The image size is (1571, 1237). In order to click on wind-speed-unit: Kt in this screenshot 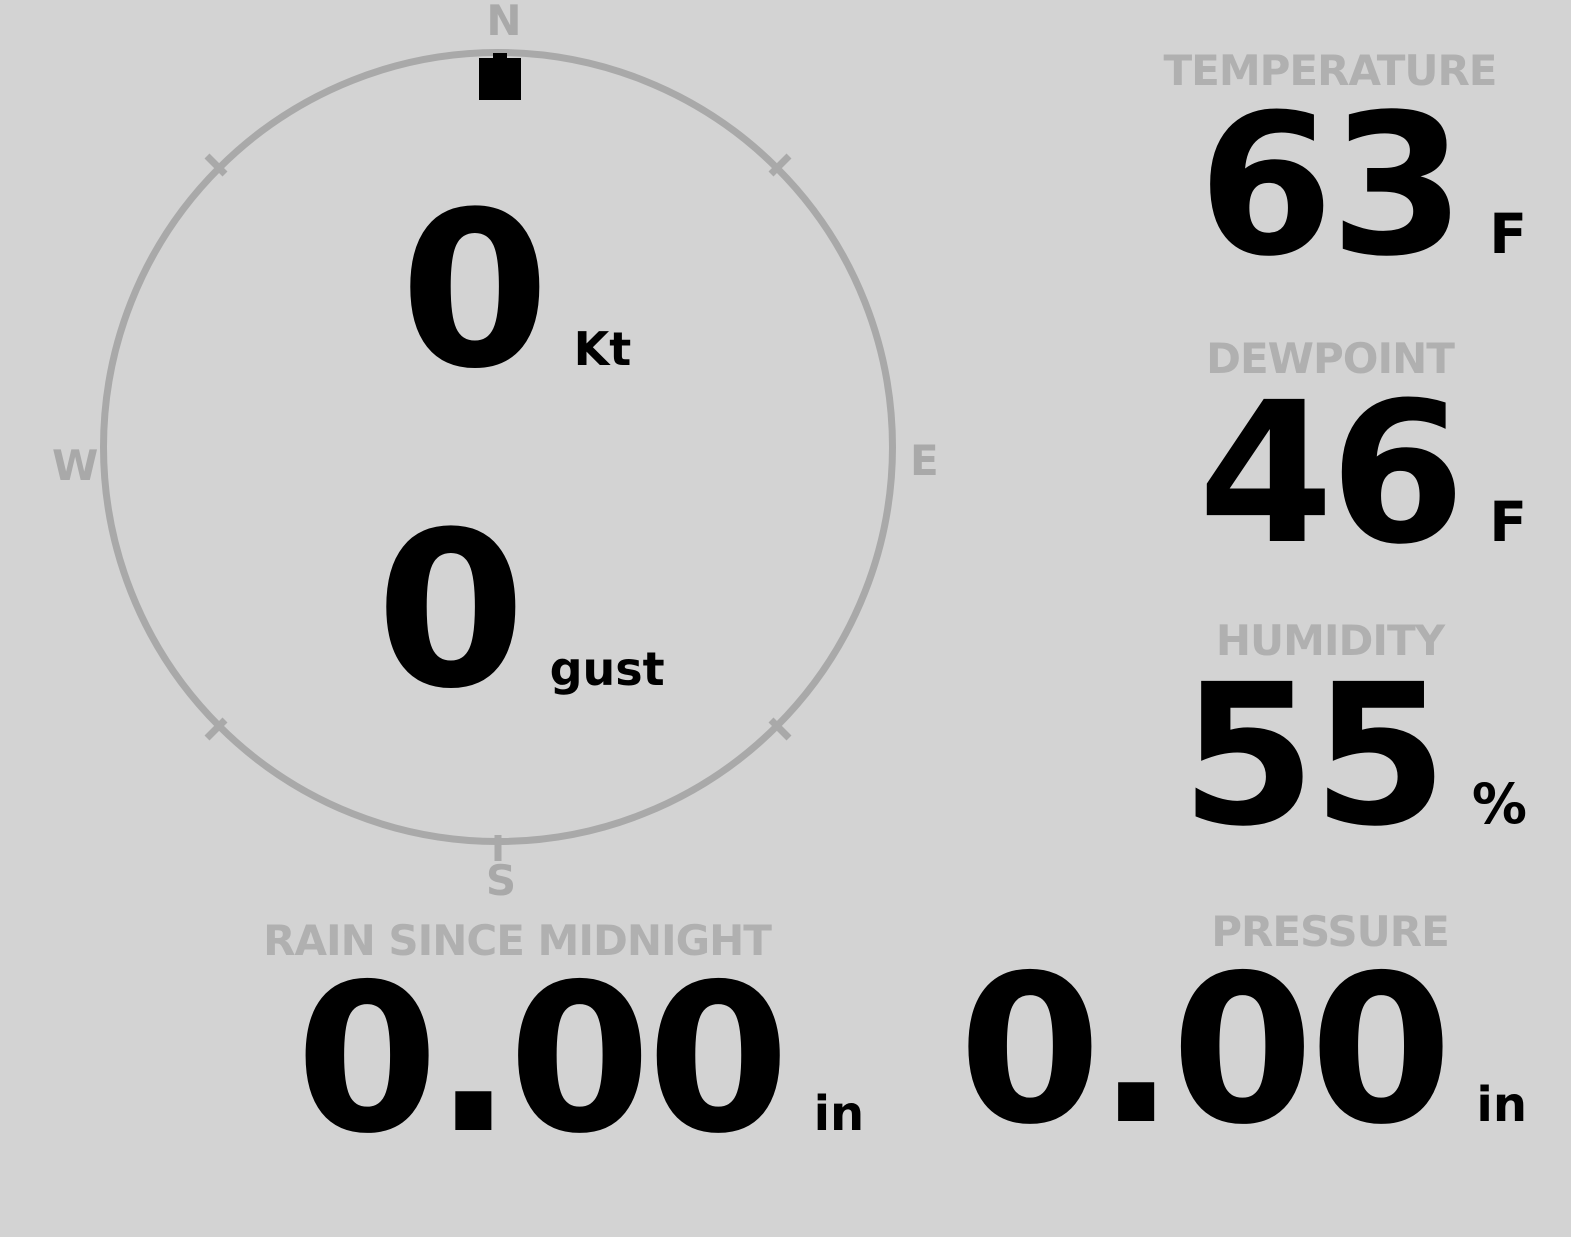, I will do `click(602, 349)`.